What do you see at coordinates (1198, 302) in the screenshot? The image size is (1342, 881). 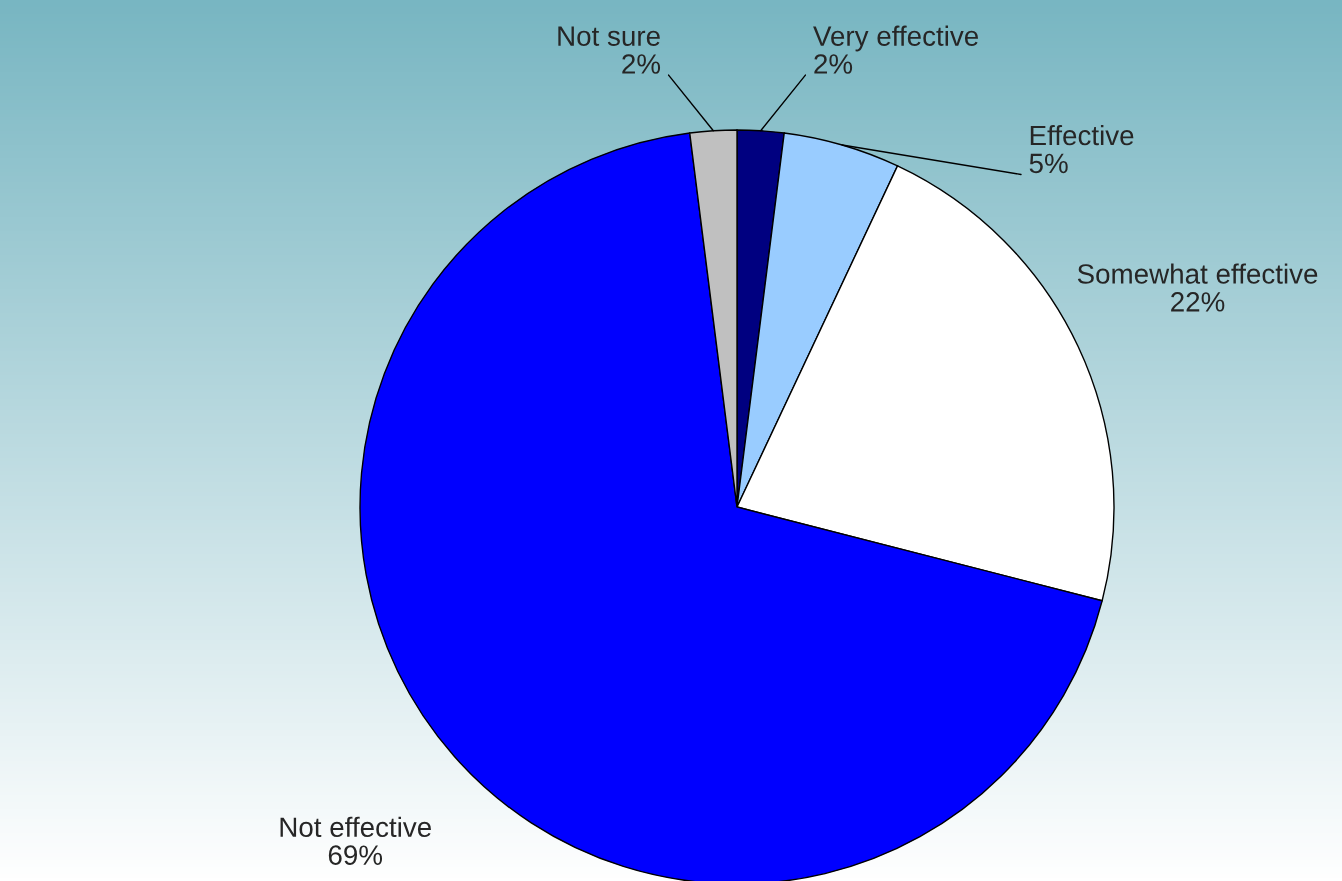 I see `data-label: 22%` at bounding box center [1198, 302].